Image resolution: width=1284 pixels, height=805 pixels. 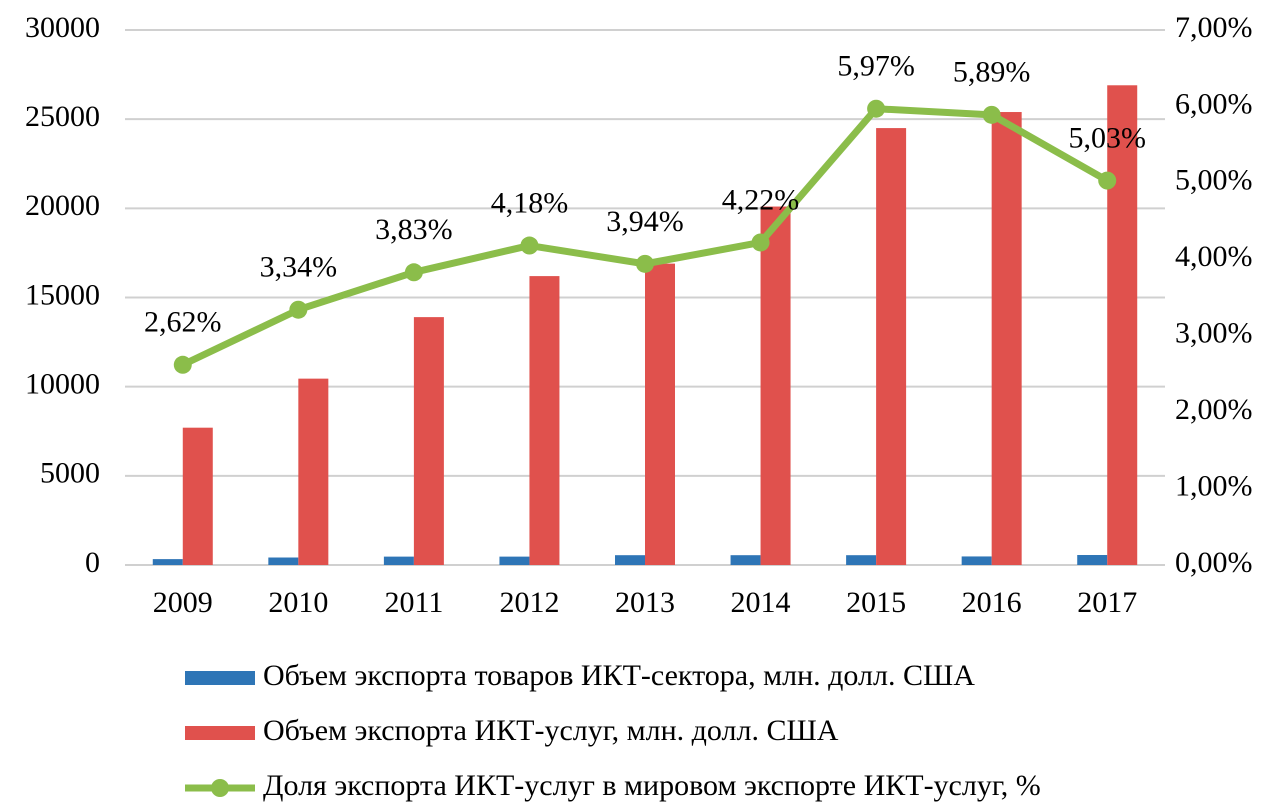 I want to click on x-tick-label: 2011, so click(x=413, y=602).